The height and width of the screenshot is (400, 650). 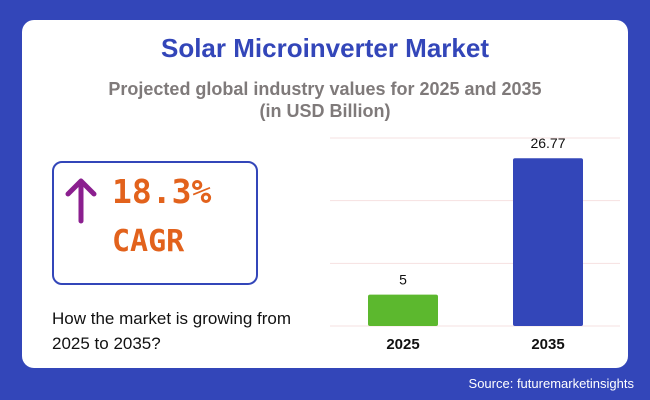 I want to click on arrow-up-icon, so click(x=81, y=201).